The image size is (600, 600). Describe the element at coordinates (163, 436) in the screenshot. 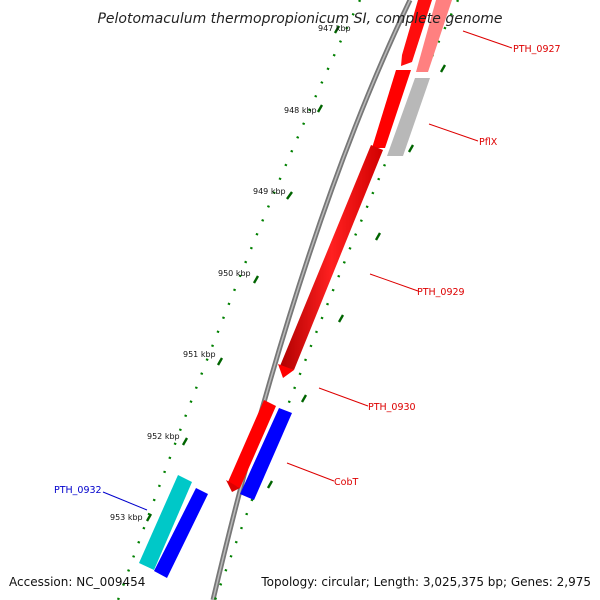

I see `tick-label: 952 kbp` at that location.